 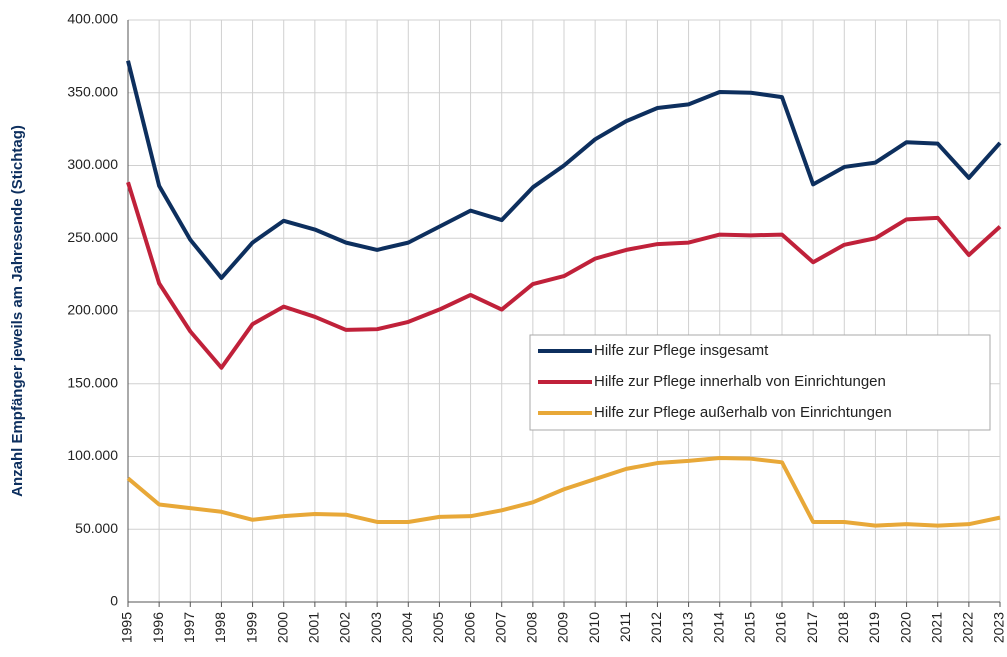 I want to click on x-tick-label: 2006, so click(x=469, y=627).